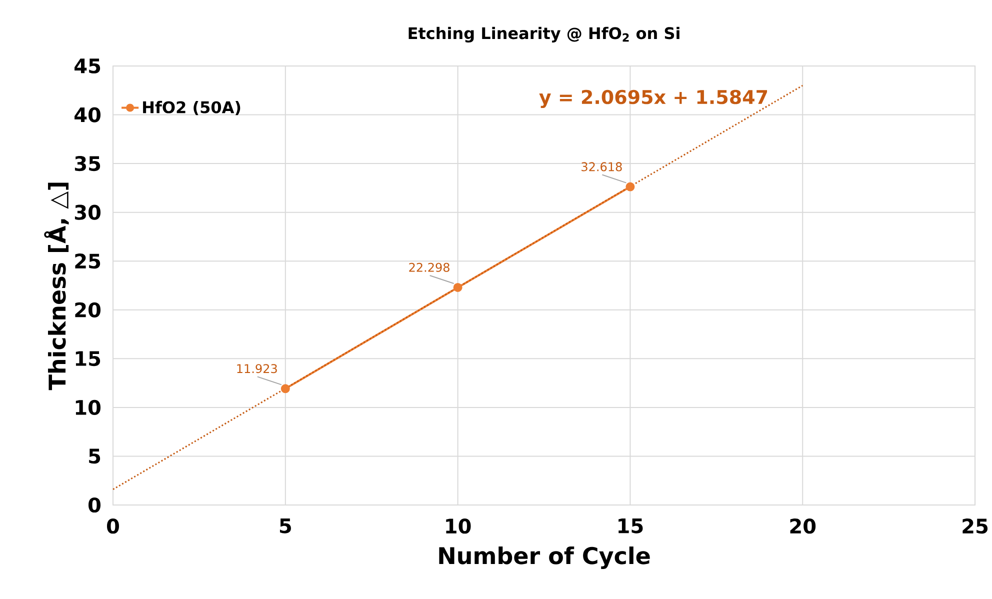 The image size is (992, 599). I want to click on y-tick-label: 0, so click(94, 505).